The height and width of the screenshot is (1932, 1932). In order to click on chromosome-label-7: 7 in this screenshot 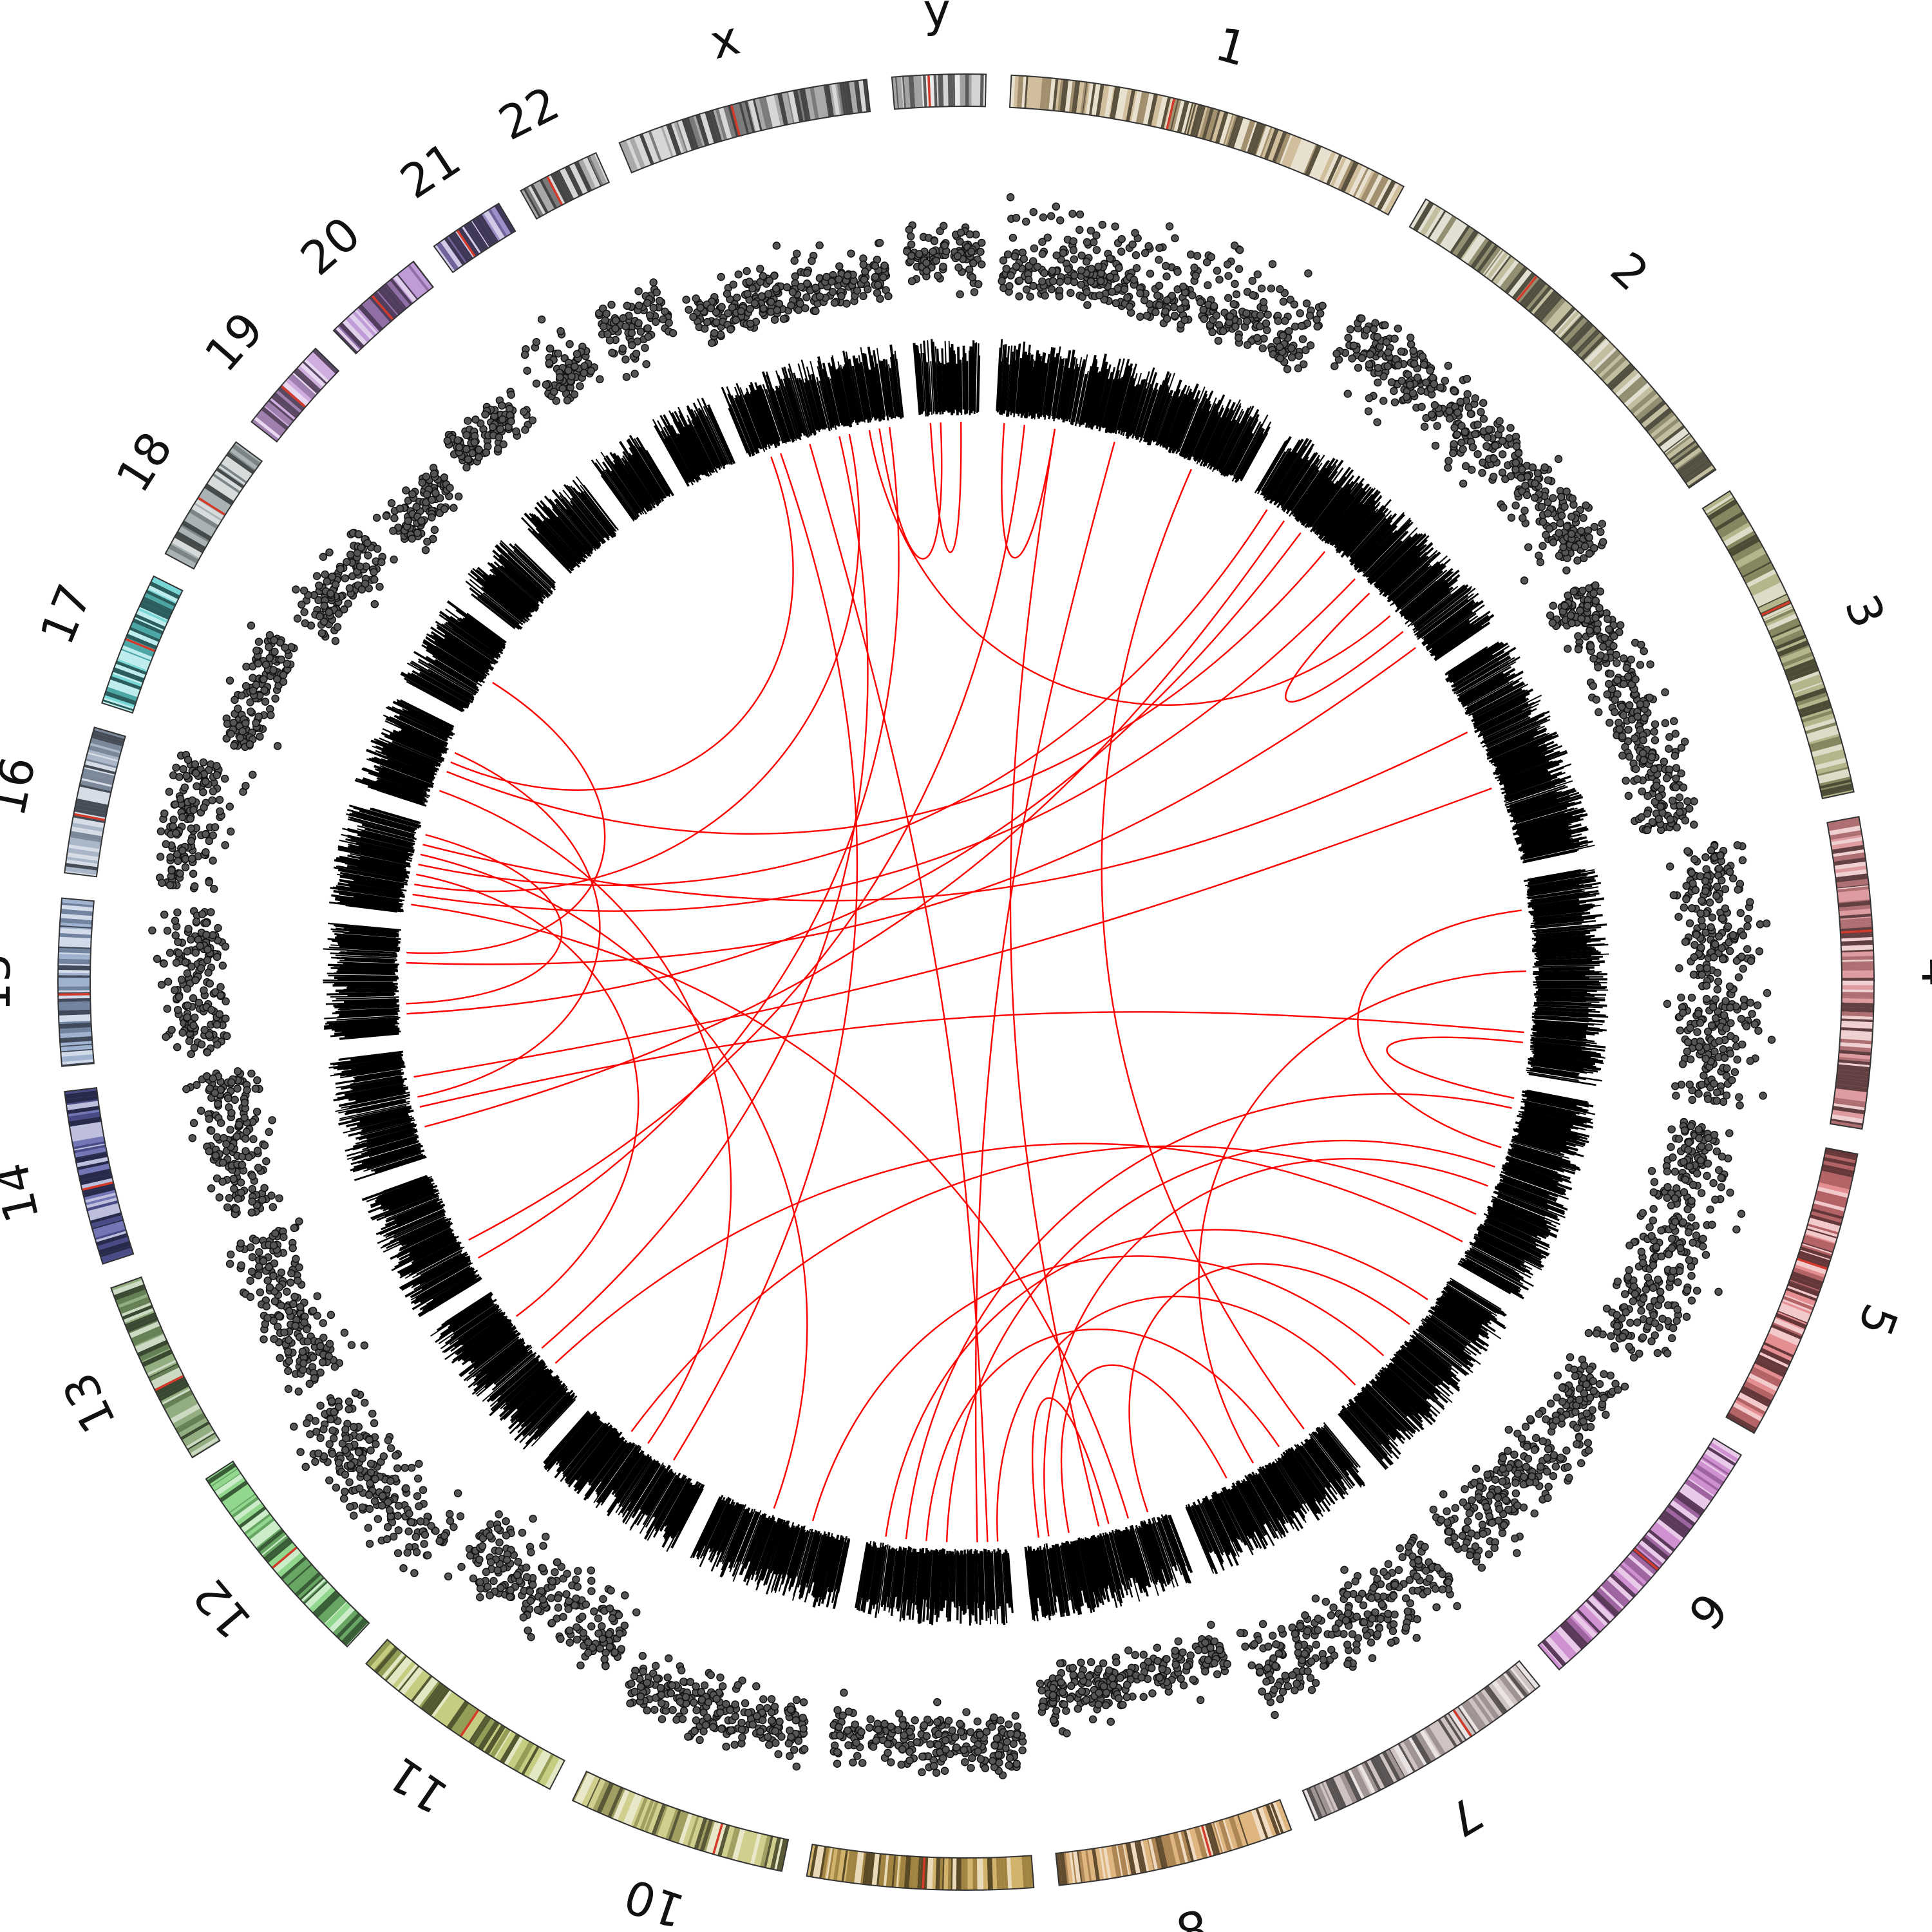, I will do `click(1465, 1817)`.